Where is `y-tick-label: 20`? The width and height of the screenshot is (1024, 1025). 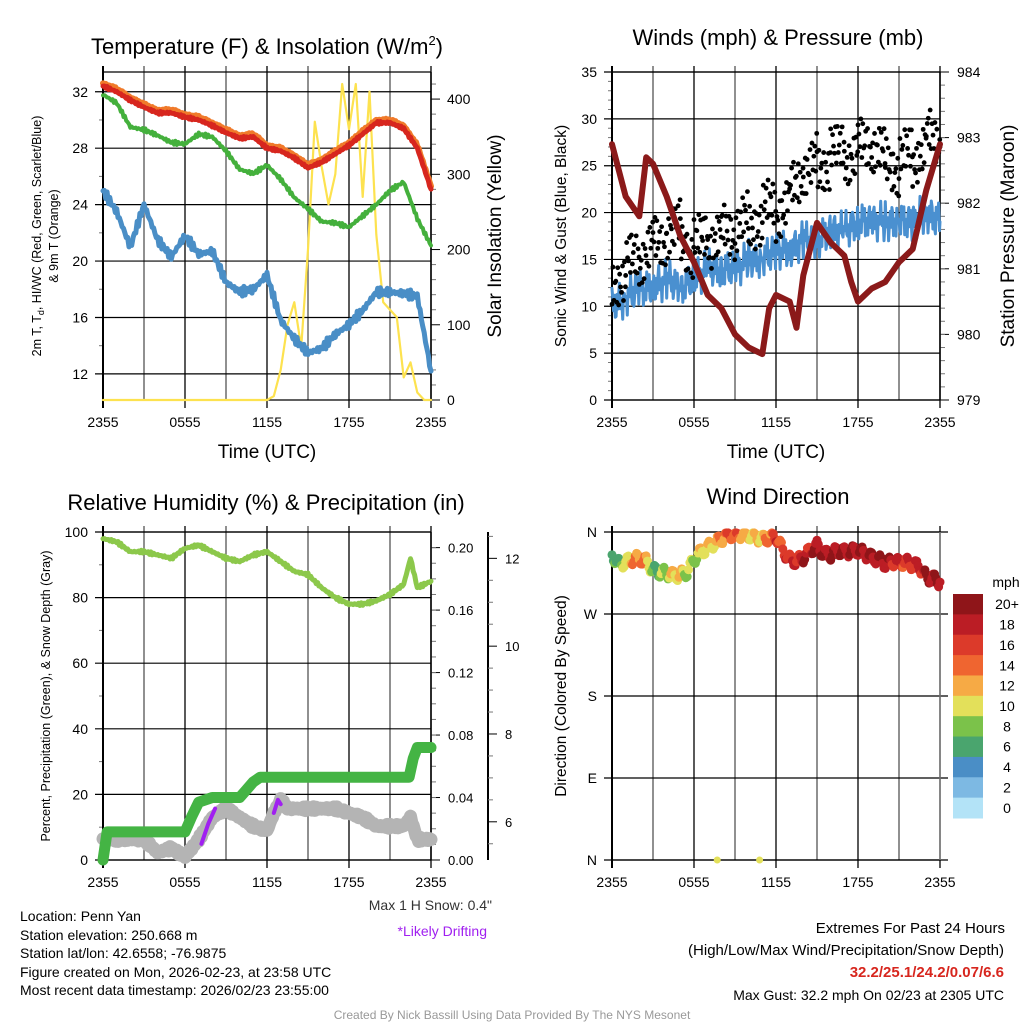
y-tick-label: 20 is located at coordinates (589, 213).